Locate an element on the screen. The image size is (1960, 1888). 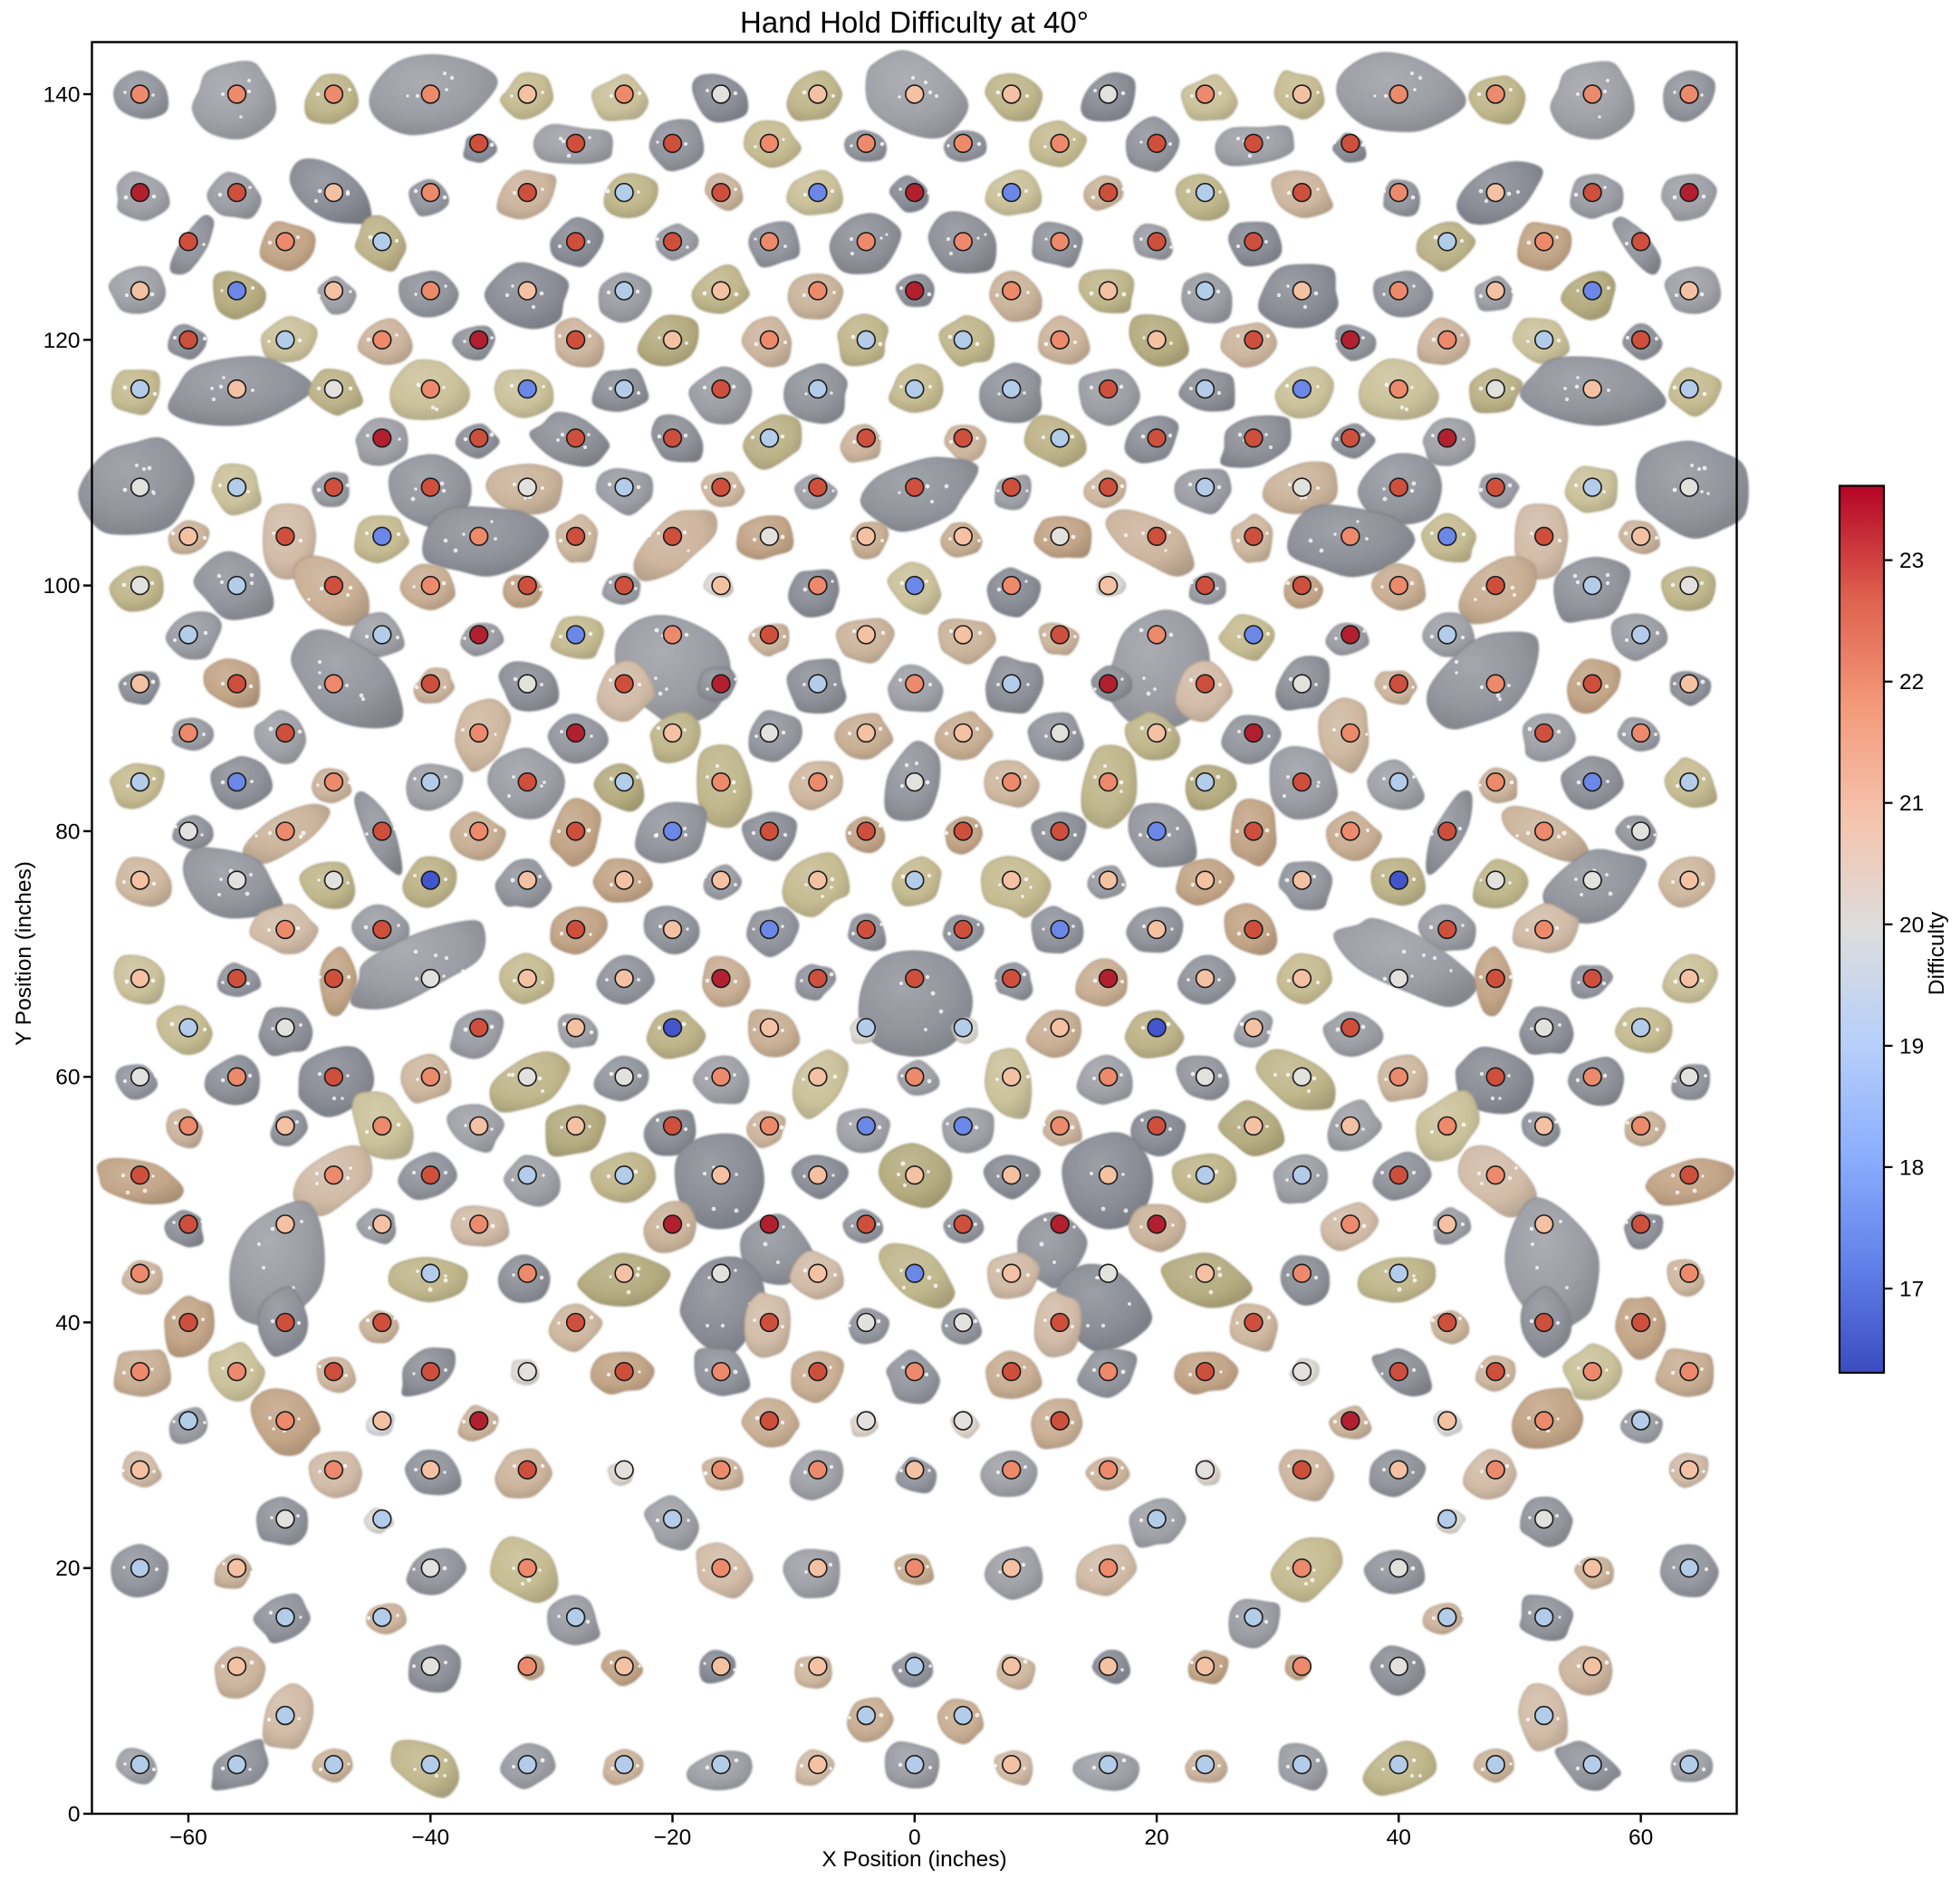
svg-text: 18 is located at coordinates (1911, 1168).